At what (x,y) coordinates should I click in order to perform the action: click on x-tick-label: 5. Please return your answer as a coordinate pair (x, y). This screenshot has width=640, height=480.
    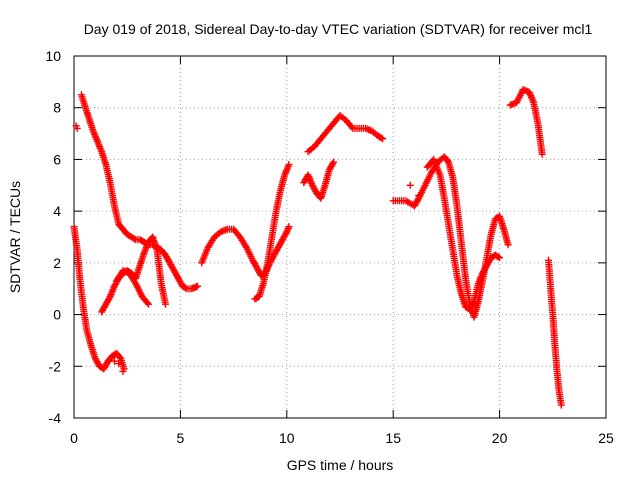
    Looking at the image, I should click on (181, 438).